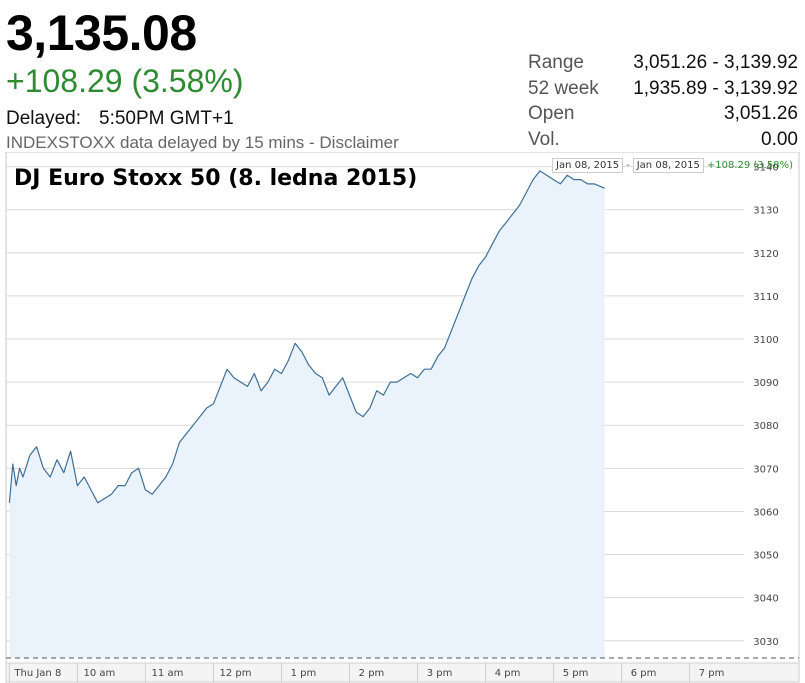  Describe the element at coordinates (43, 118) in the screenshot. I see `delayed-label: Delayed:` at that location.